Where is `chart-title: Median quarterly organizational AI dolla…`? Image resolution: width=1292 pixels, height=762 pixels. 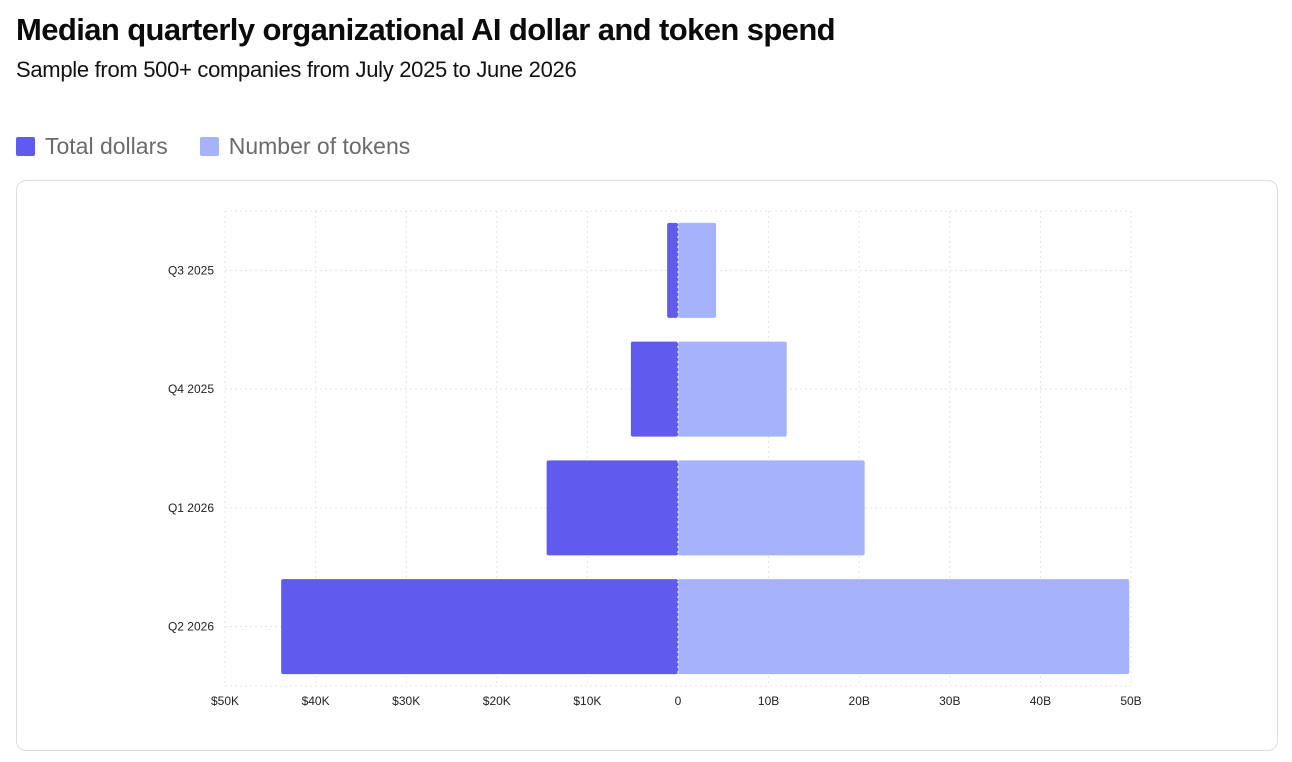
chart-title: Median quarterly organizational AI dolla… is located at coordinates (426, 29).